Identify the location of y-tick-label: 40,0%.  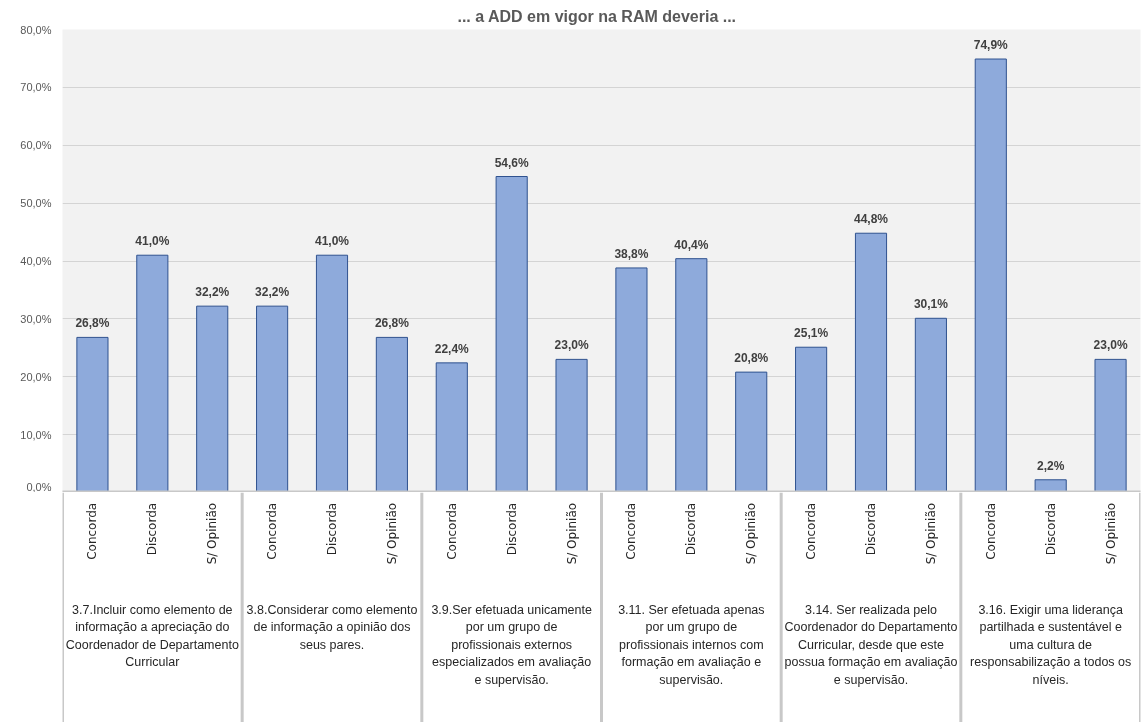
(36, 261).